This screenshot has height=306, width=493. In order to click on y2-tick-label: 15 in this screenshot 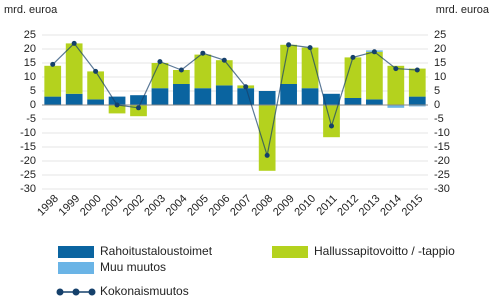, I will do `click(440, 63)`.